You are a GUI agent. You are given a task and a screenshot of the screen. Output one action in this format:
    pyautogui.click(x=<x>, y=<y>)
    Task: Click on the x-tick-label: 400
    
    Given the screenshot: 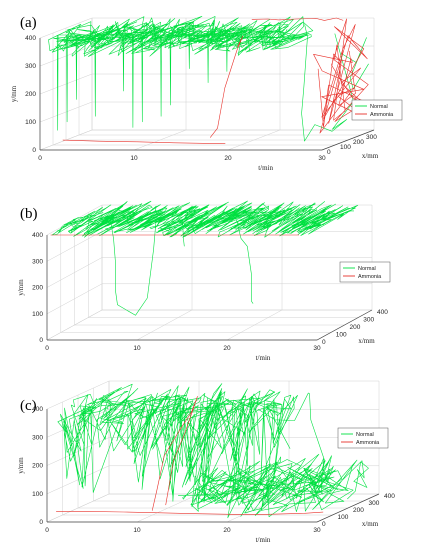 What is the action you would take?
    pyautogui.click(x=389, y=496)
    